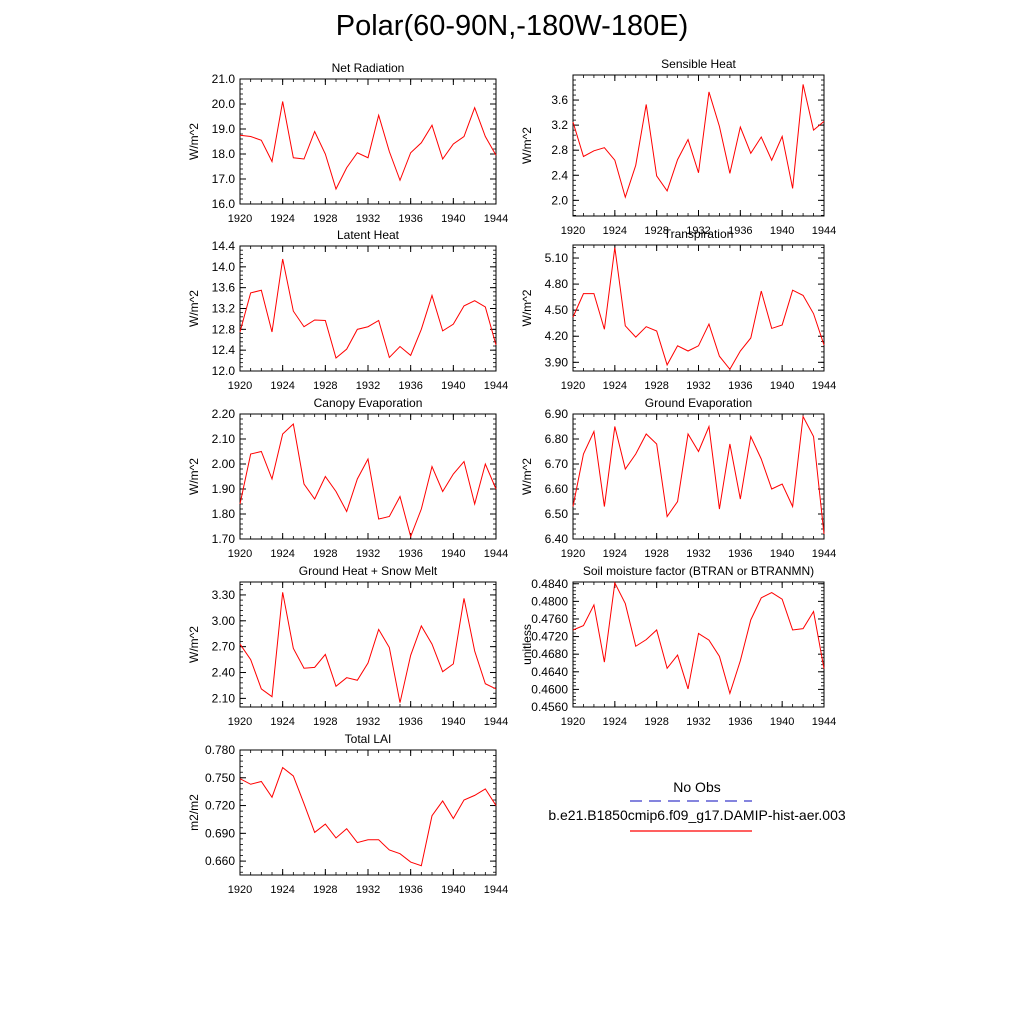  What do you see at coordinates (549, 689) in the screenshot?
I see `y-tick-label: 0.4600` at bounding box center [549, 689].